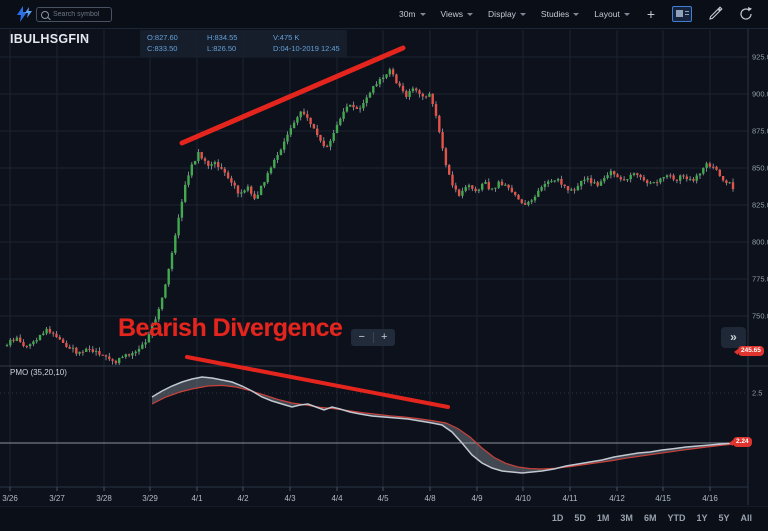  I want to click on range-all: All, so click(746, 518).